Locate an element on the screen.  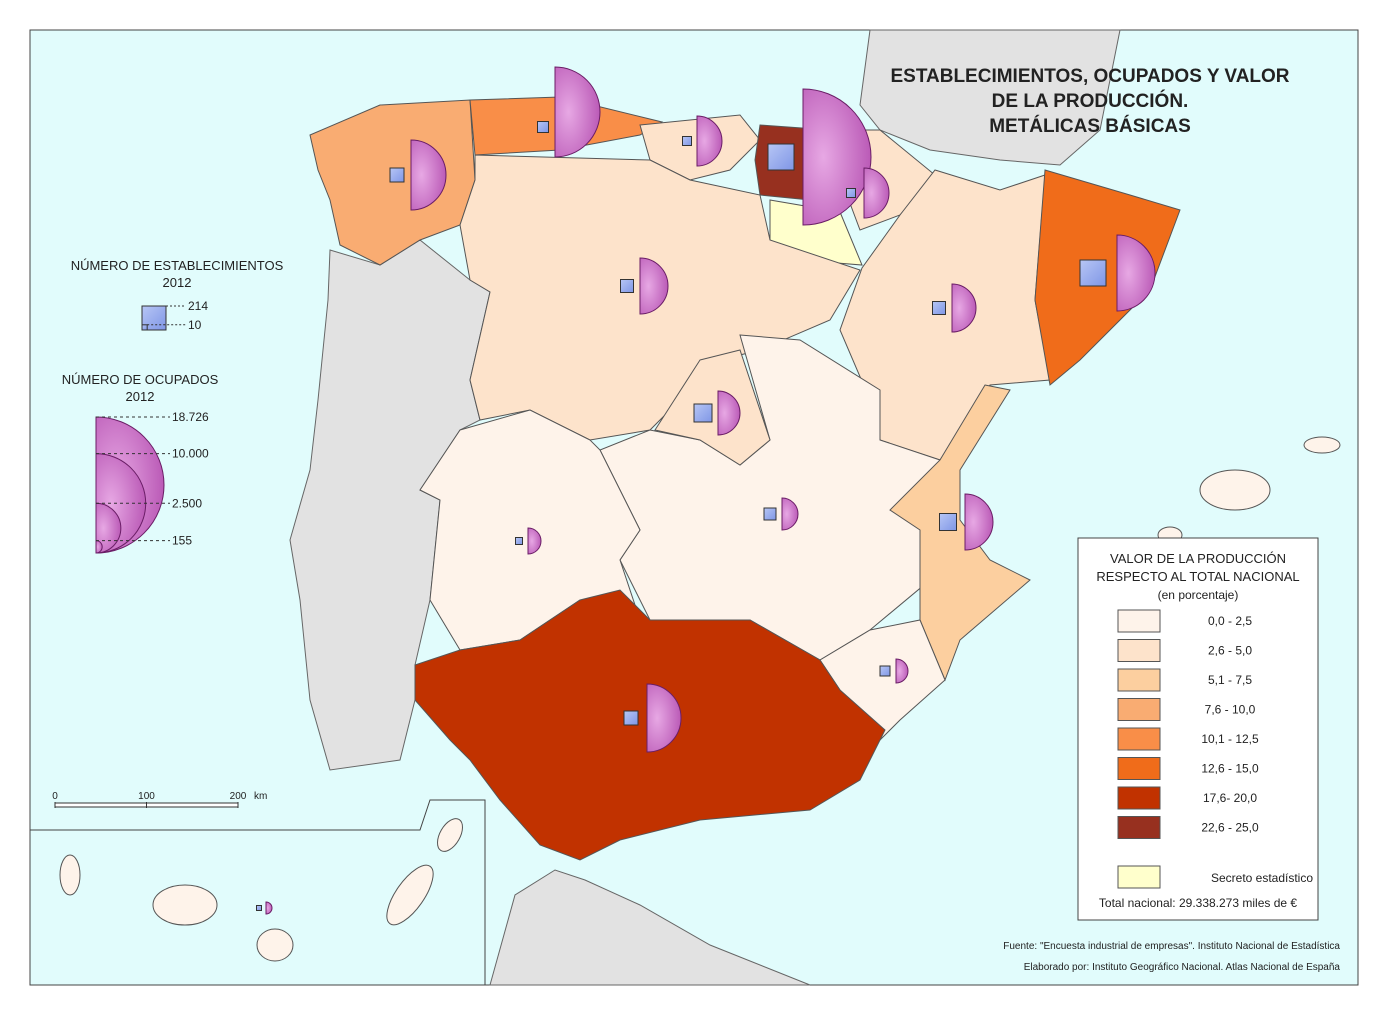
legend-title: NÚMERO DE OCUPADOS is located at coordinates (140, 379).